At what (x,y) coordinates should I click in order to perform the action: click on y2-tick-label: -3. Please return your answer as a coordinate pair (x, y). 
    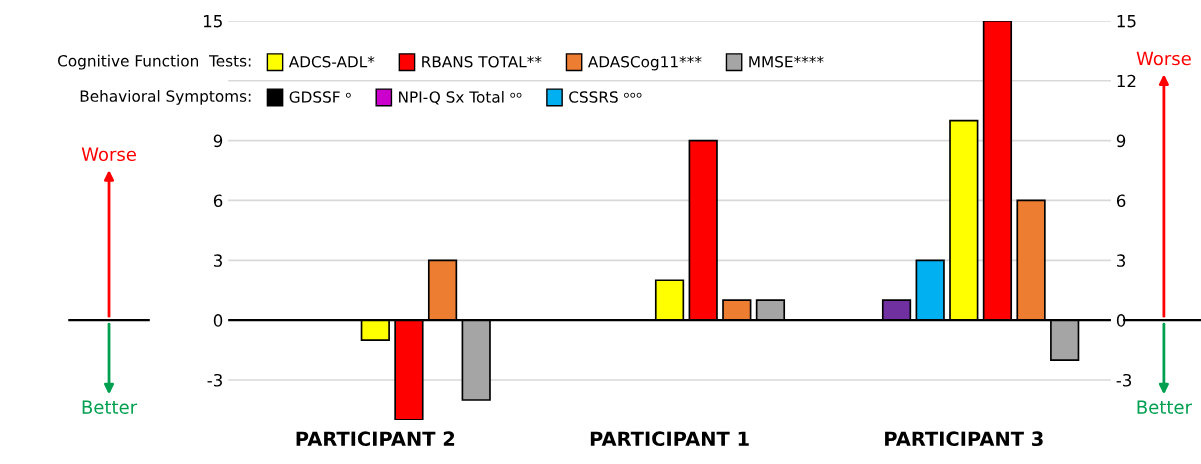
    Looking at the image, I should click on (1124, 380).